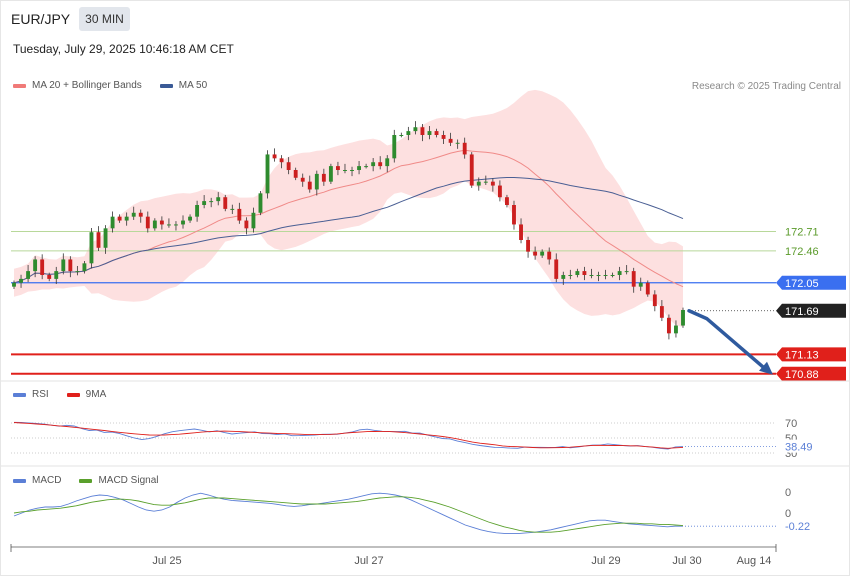  Describe the element at coordinates (766, 86) in the screenshot. I see `credit-text: Research © 2025 Trading Central` at that location.